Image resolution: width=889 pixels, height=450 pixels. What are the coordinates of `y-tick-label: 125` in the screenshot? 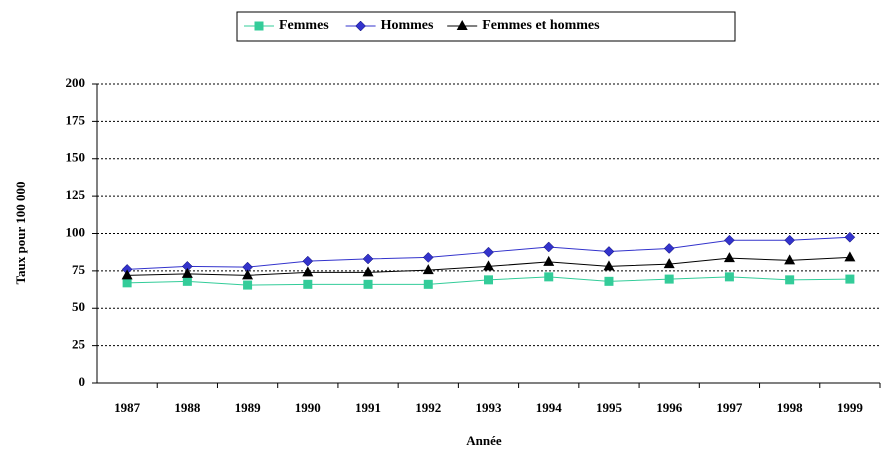 It's located at (76, 194).